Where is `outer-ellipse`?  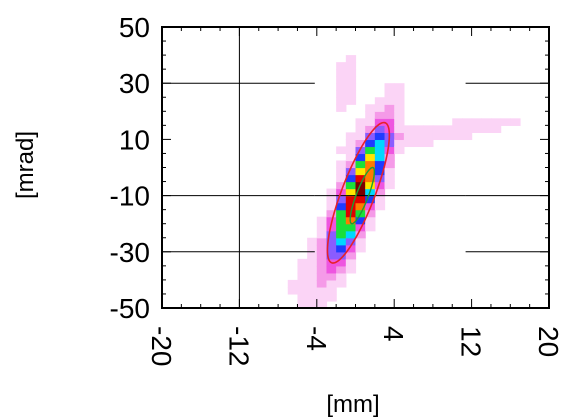 outer-ellipse is located at coordinates (358, 192).